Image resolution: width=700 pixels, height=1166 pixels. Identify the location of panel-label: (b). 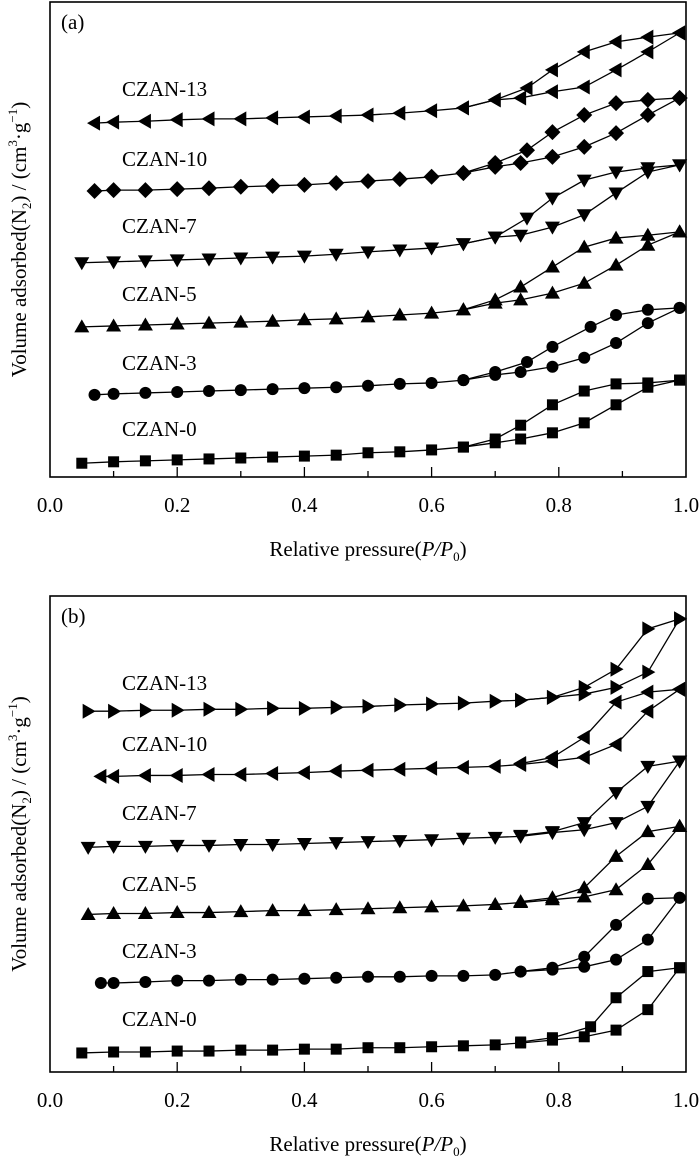
(73, 616).